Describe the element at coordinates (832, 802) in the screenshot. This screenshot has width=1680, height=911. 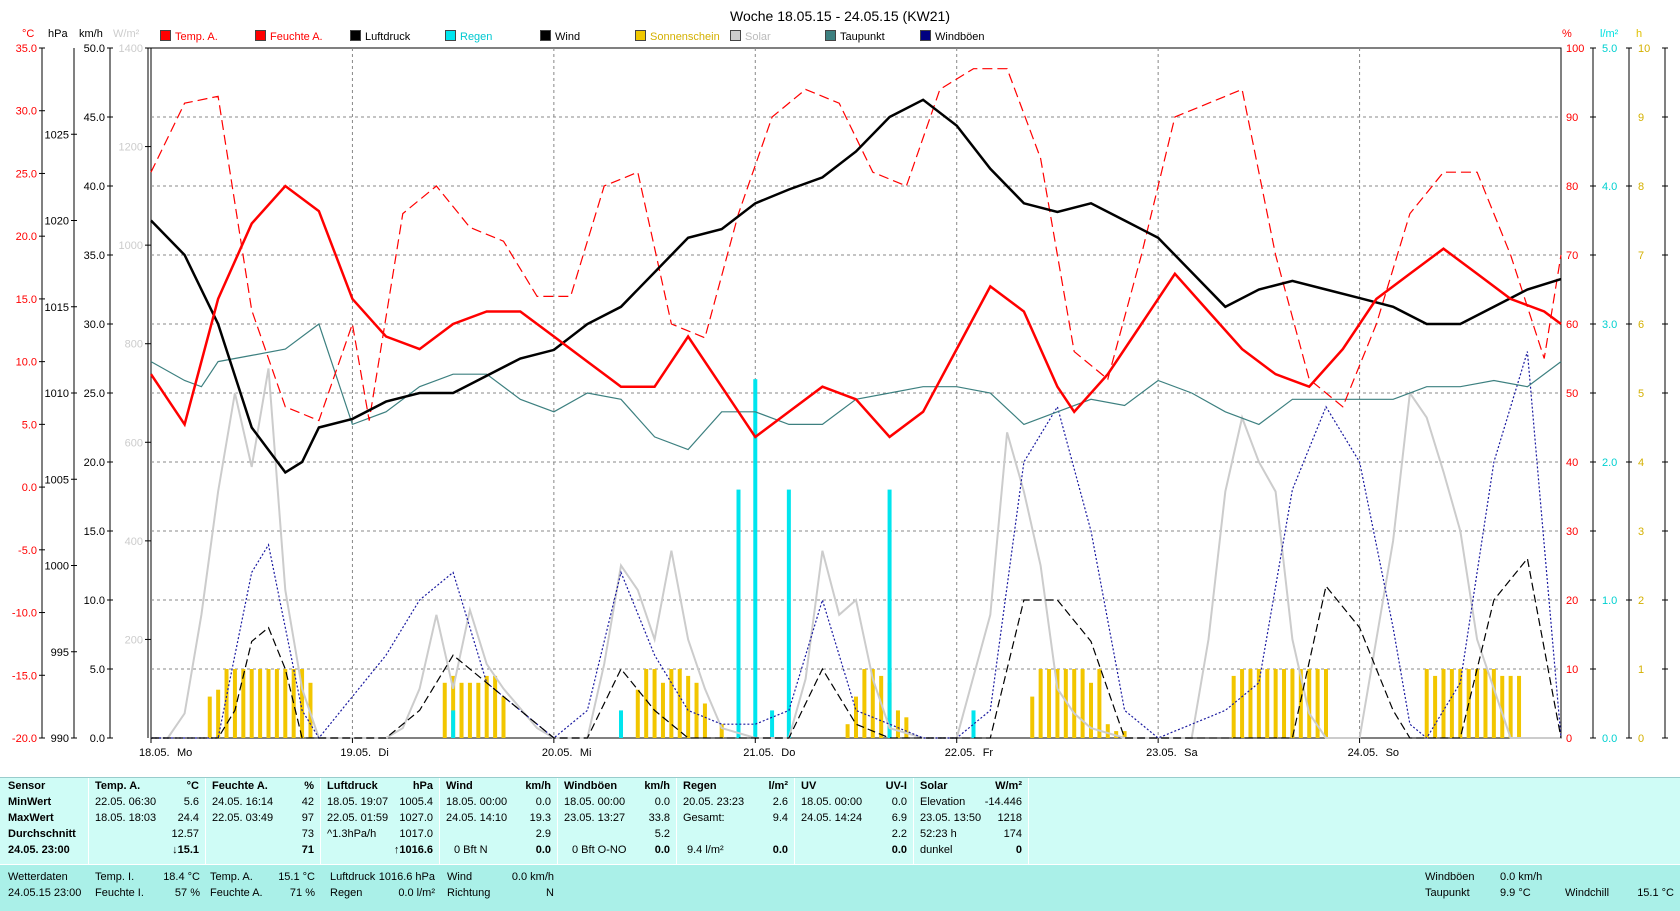
I see `uv-min-time: 18.05. 00:00` at that location.